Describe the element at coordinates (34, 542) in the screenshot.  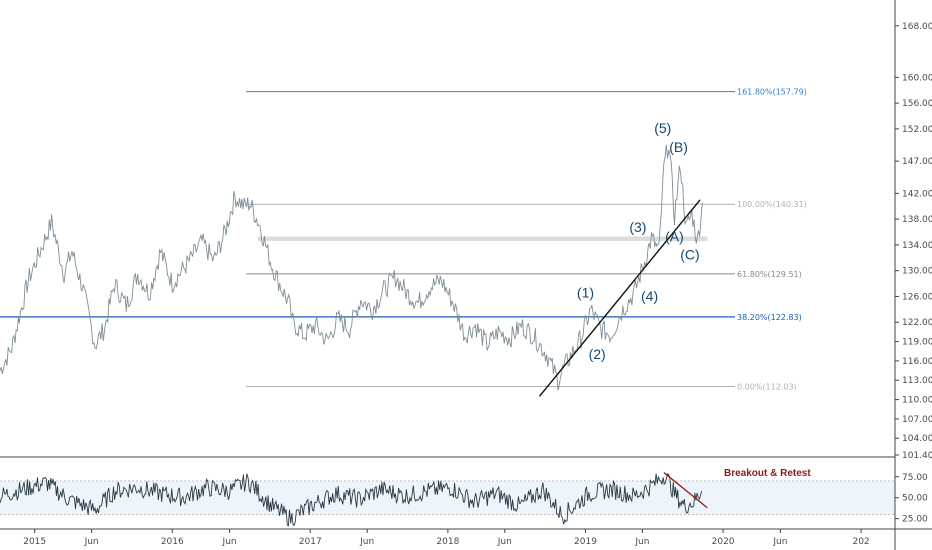
I see `x-tick-label-0: 2015` at that location.